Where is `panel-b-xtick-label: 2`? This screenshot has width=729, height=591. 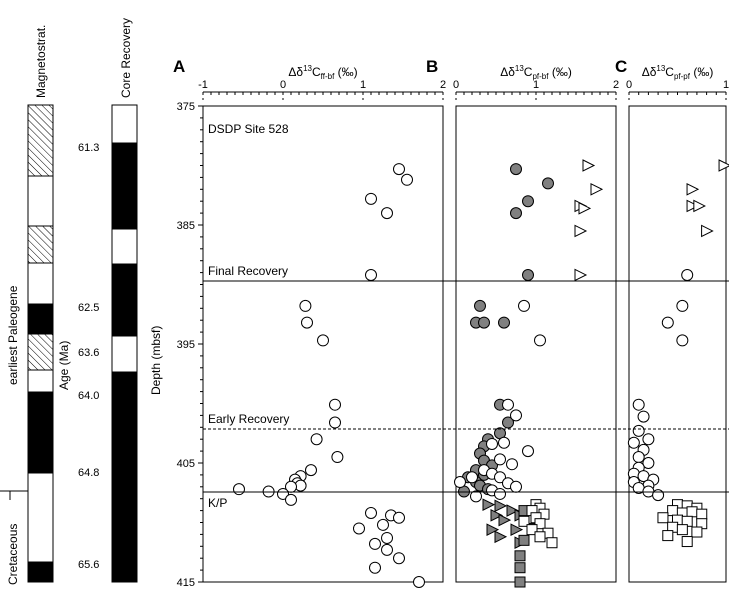
panel-b-xtick-label: 2 is located at coordinates (616, 85).